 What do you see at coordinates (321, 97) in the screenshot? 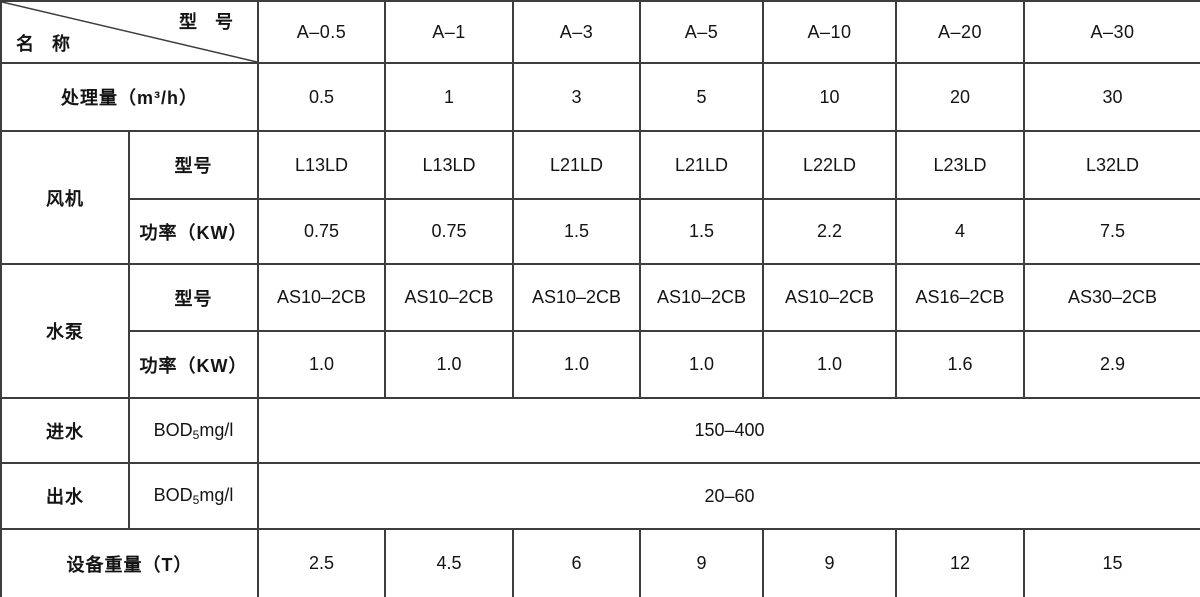
I see `capacity-value: 0.5` at bounding box center [321, 97].